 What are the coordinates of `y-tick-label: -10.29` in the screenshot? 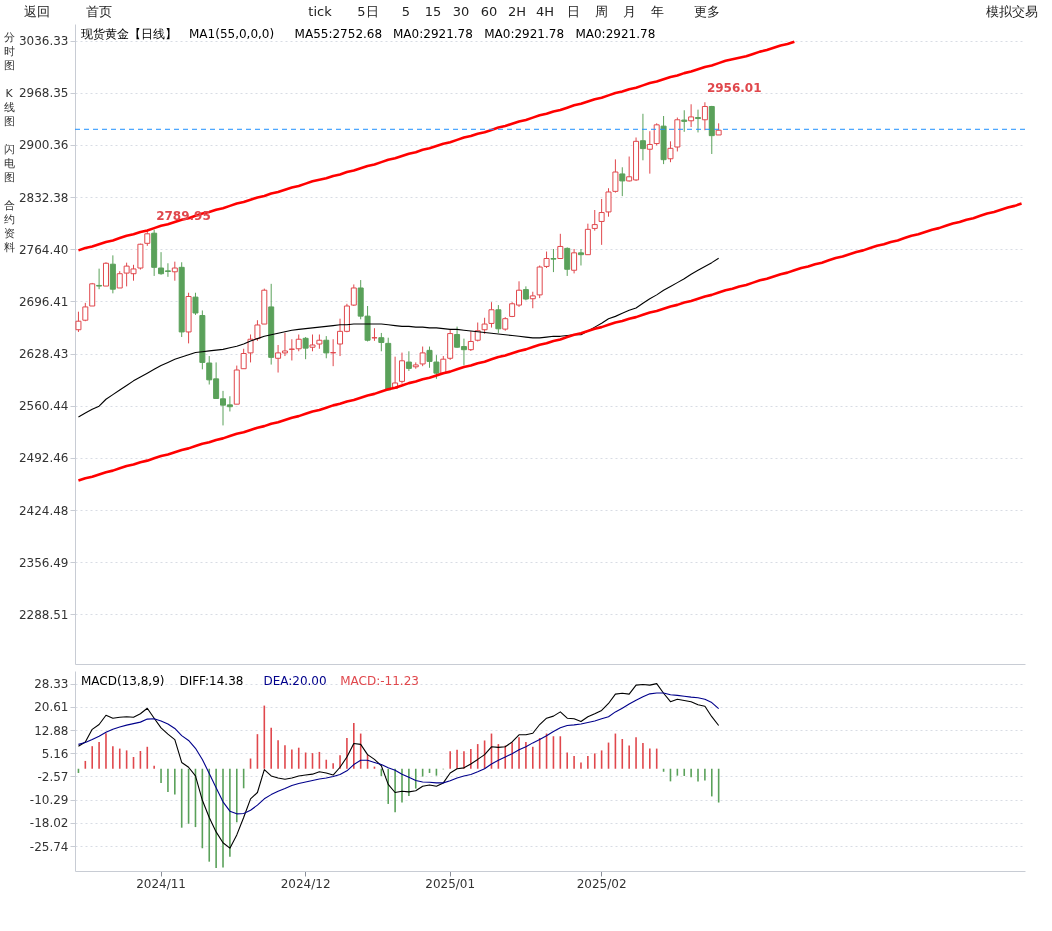 It's located at (49, 800).